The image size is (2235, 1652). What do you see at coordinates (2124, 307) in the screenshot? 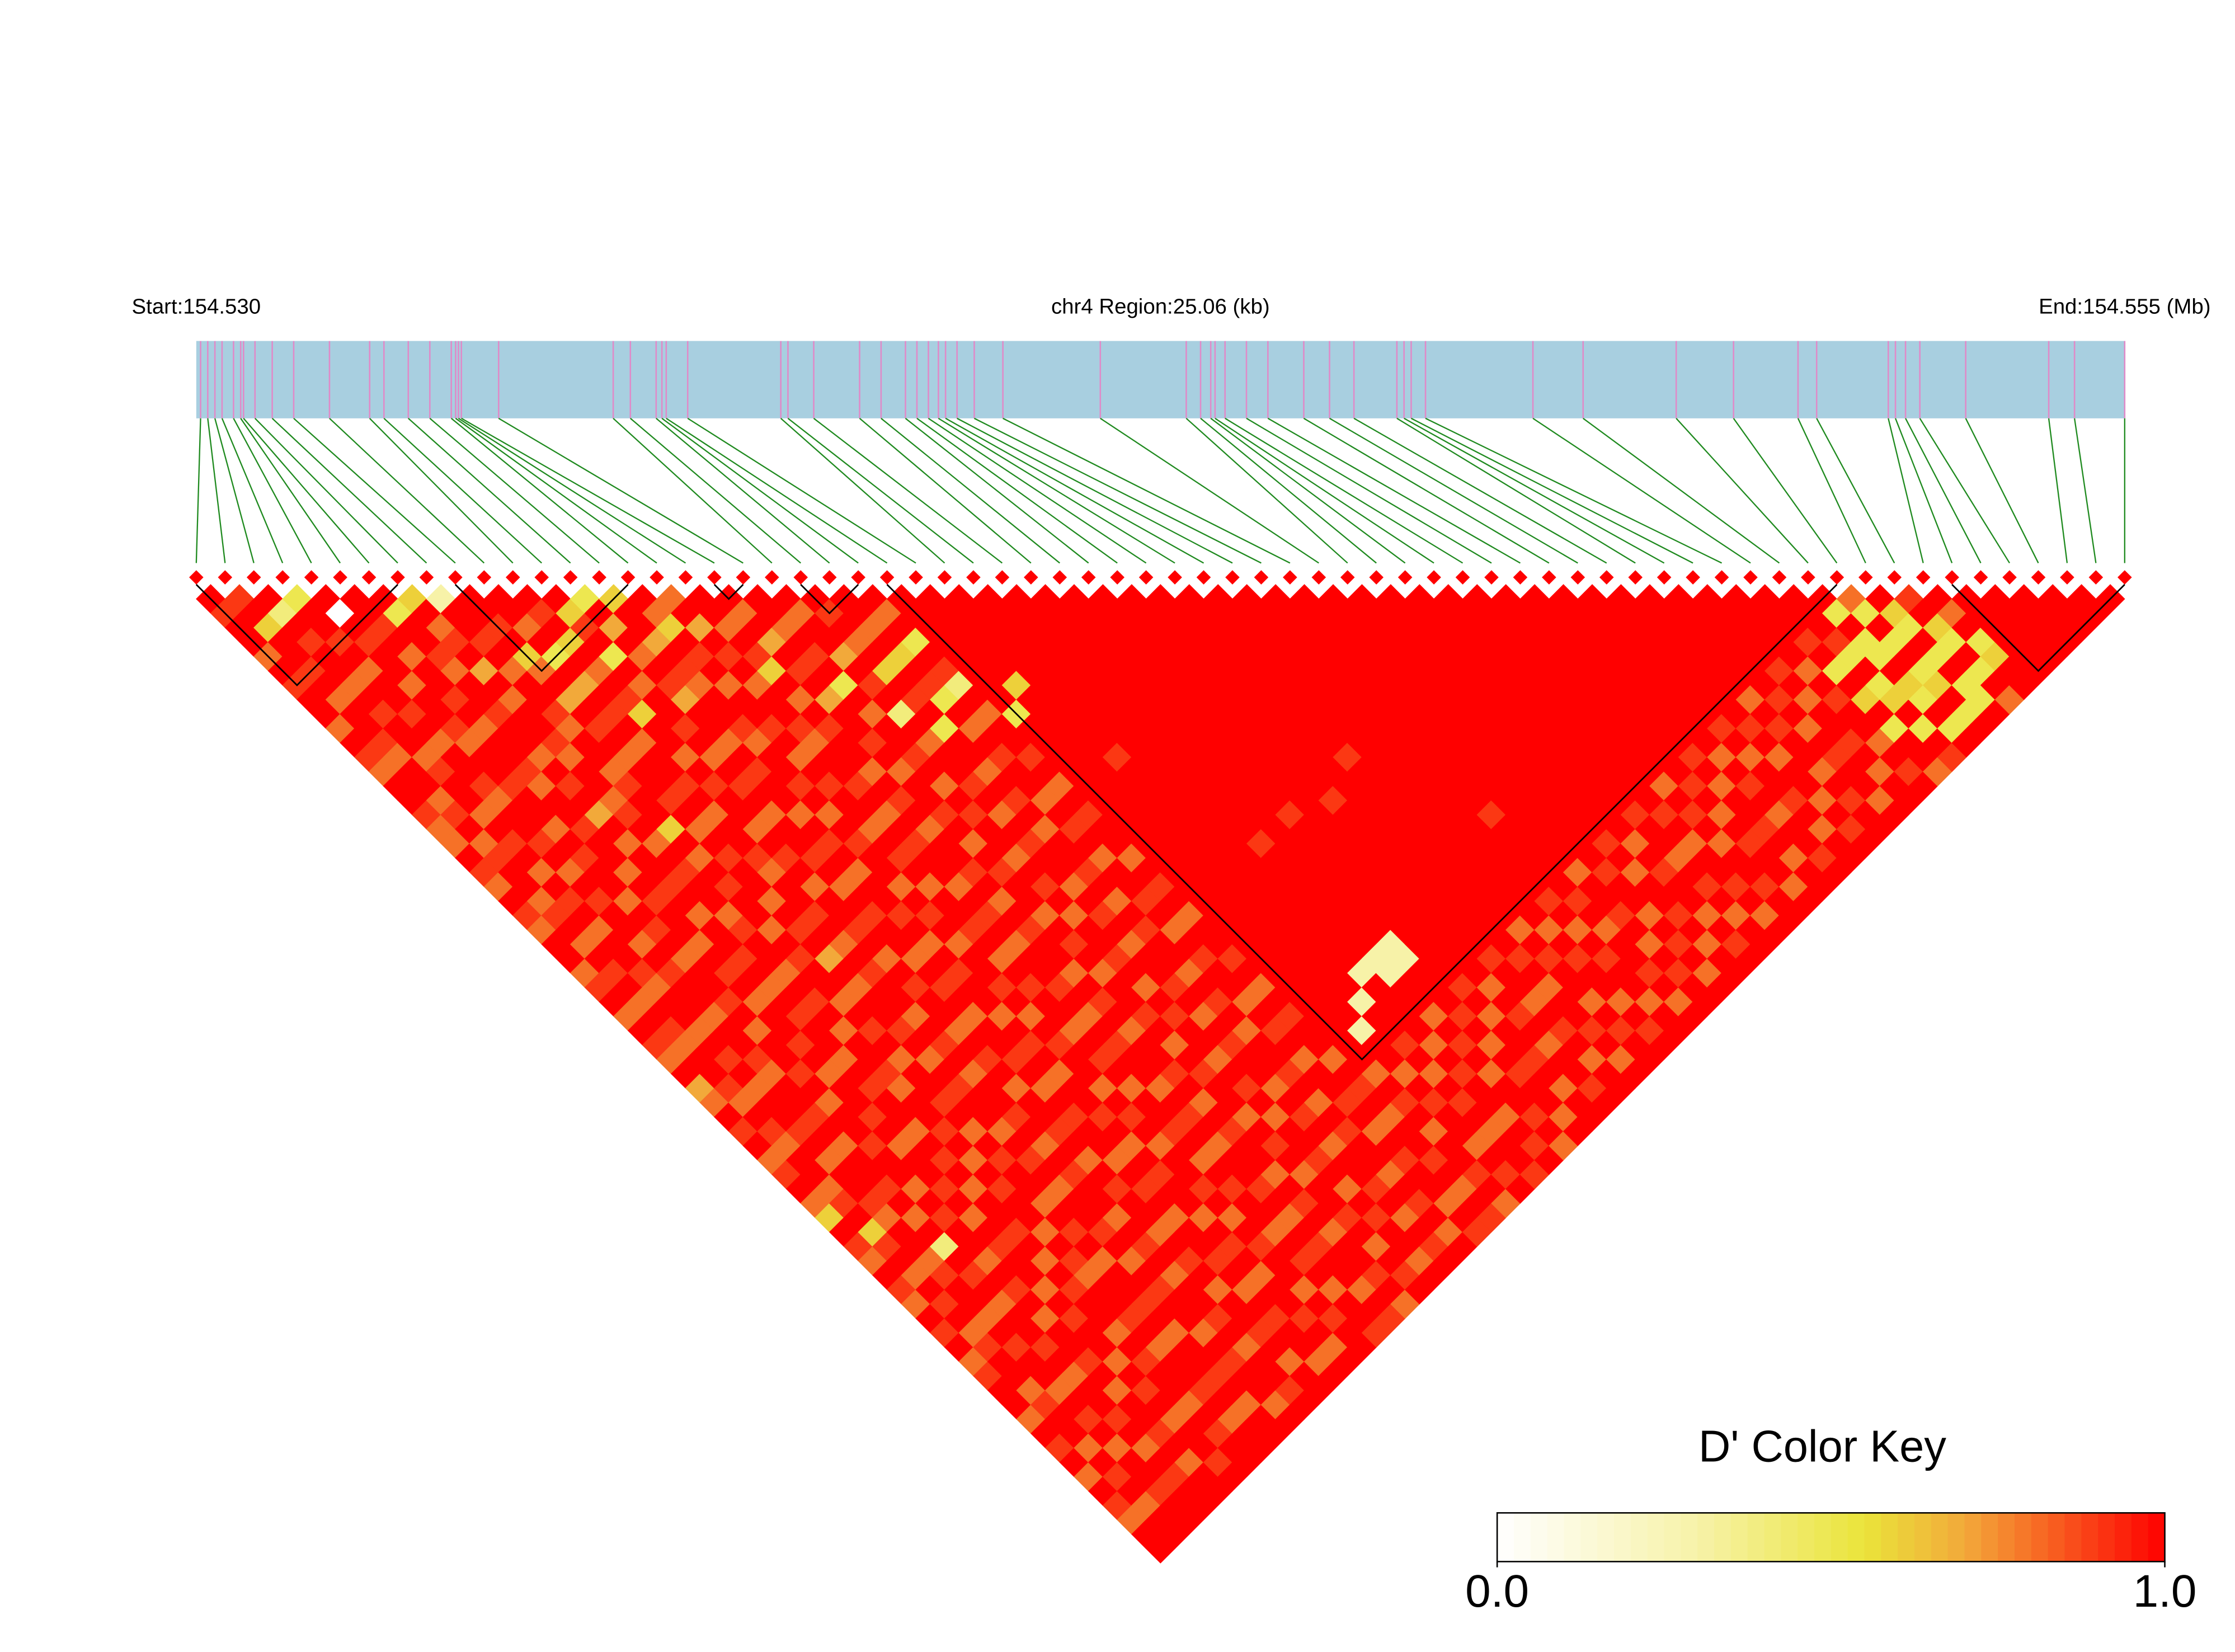
I see `end-label: End:154.555 (Mb)` at bounding box center [2124, 307].